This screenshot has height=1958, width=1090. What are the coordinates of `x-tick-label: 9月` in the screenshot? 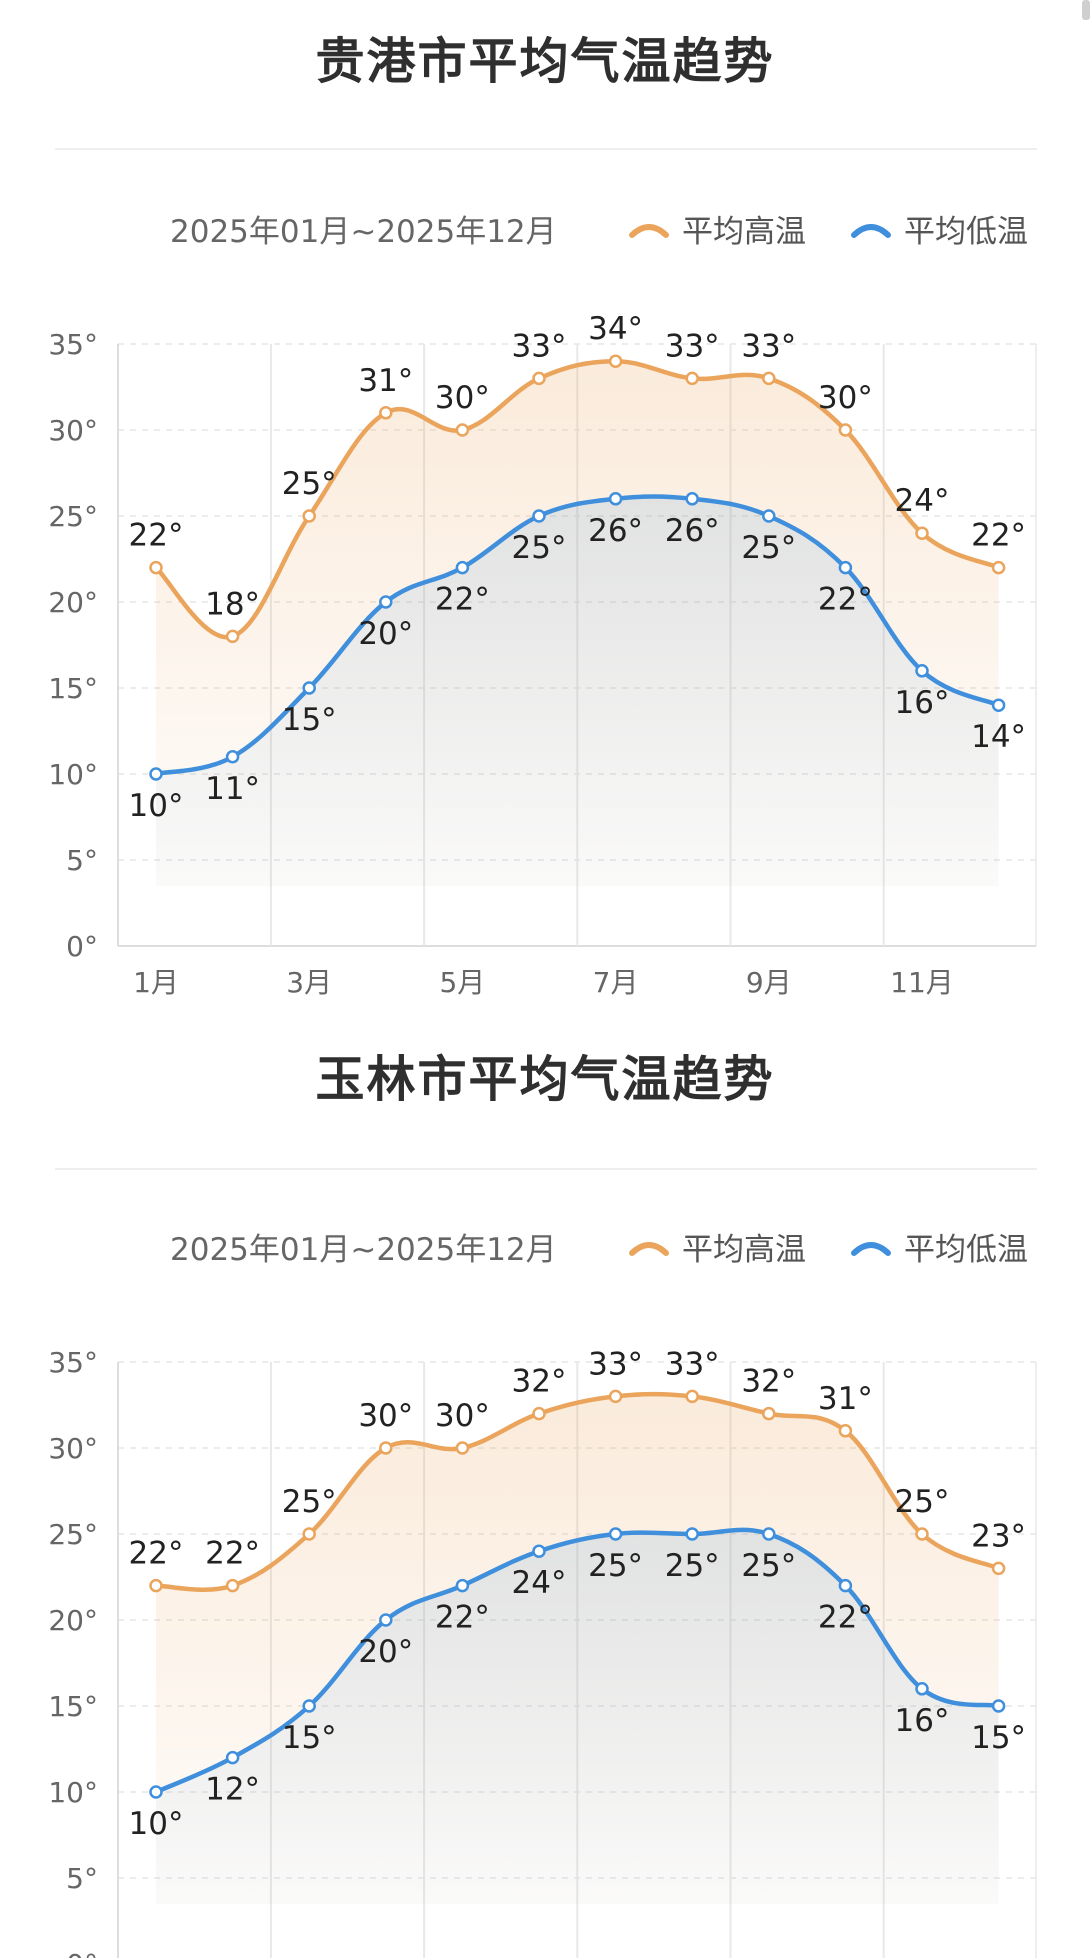 It's located at (769, 982).